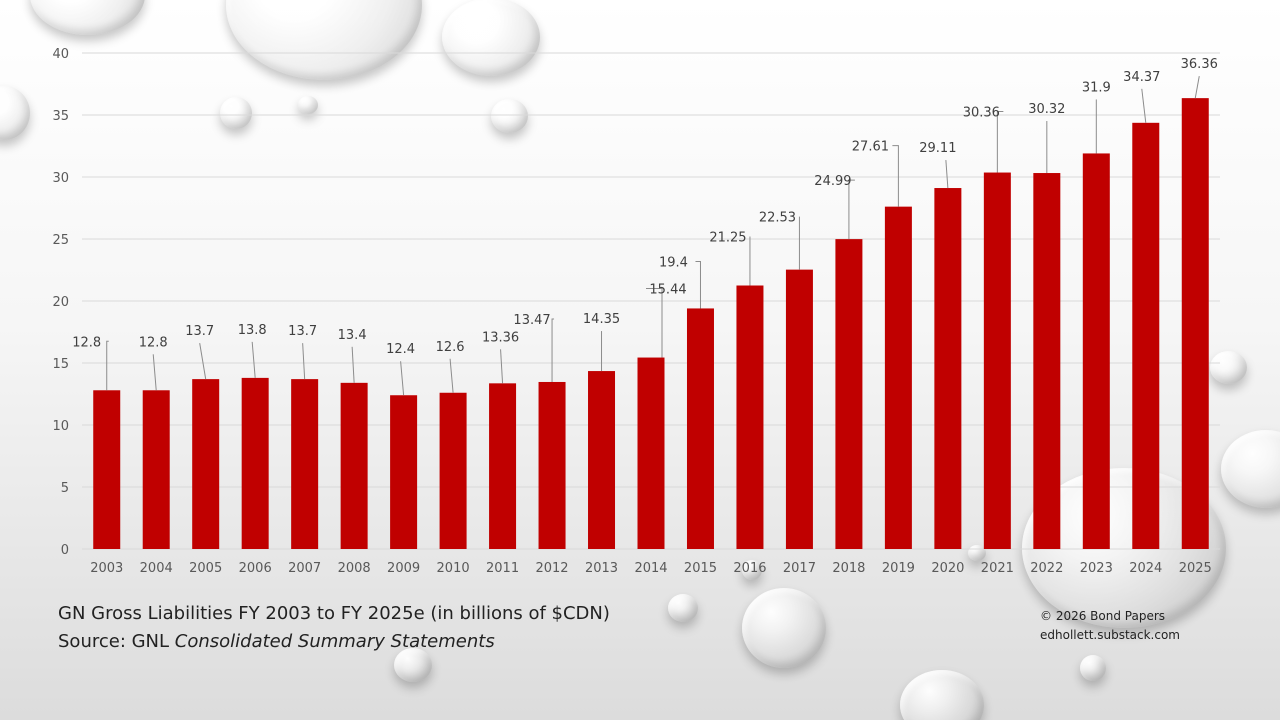  I want to click on y-tick-label: 5, so click(65, 488).